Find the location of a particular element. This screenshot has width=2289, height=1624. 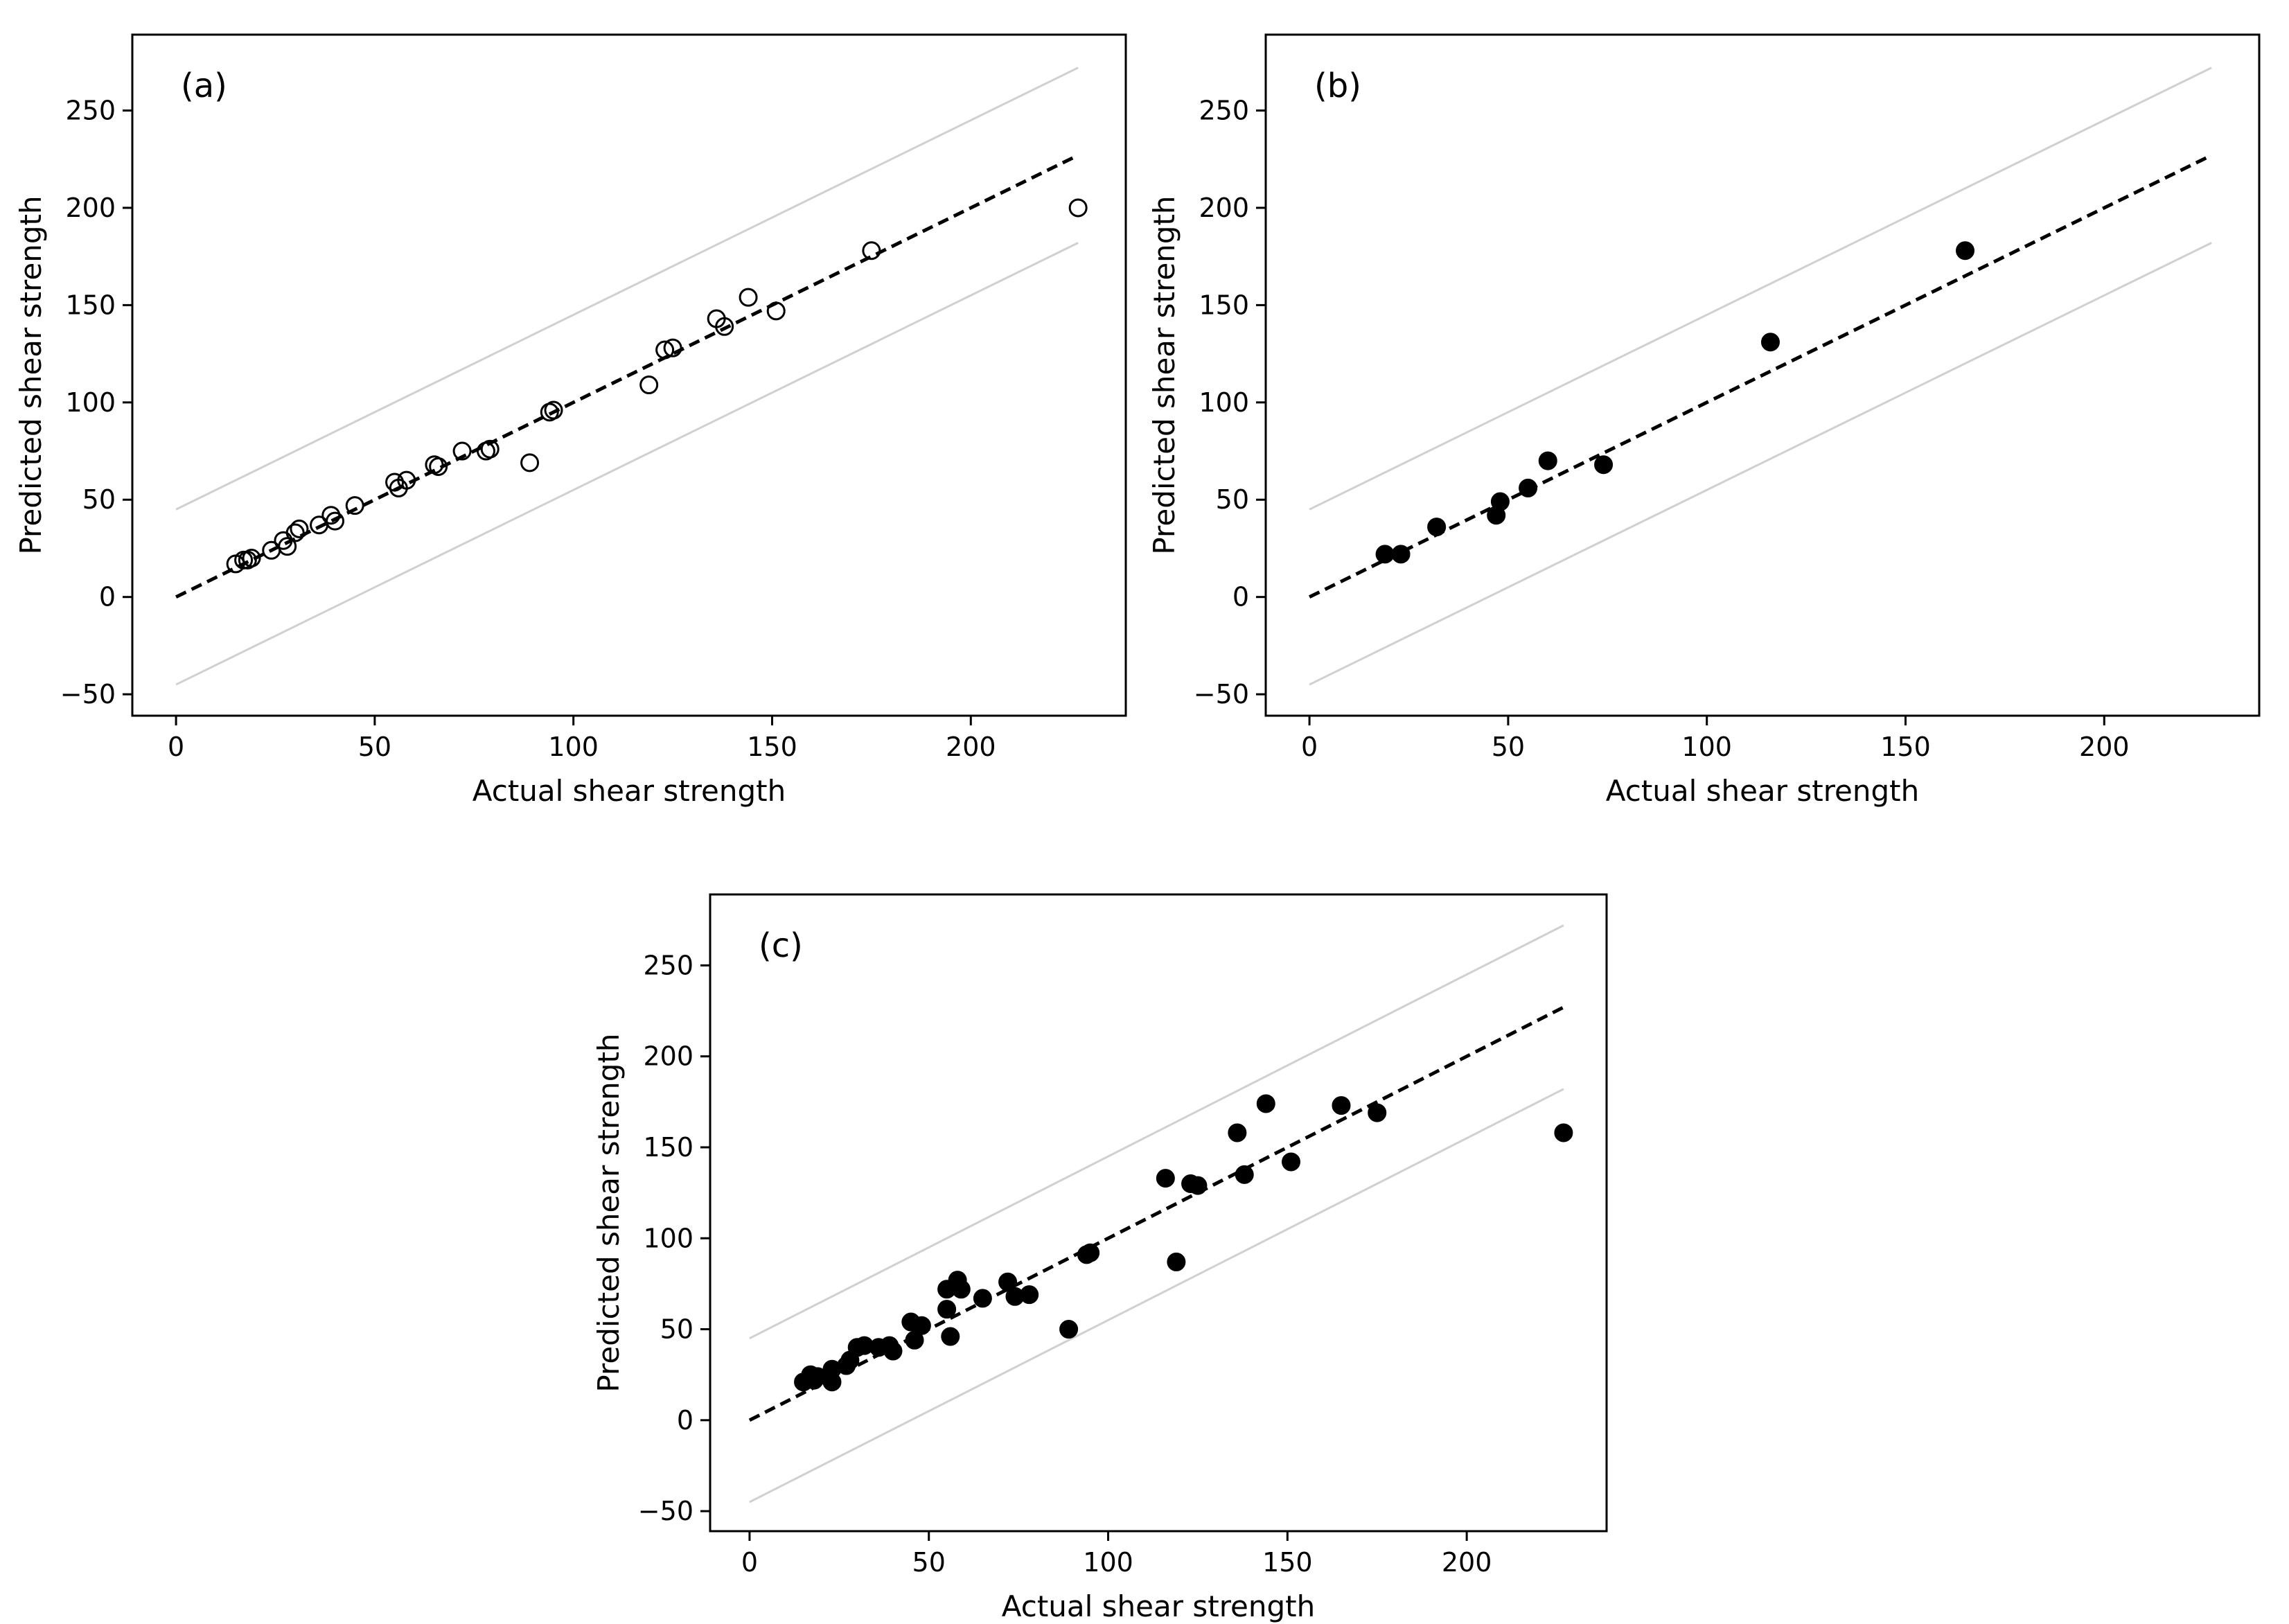

plot-area is located at coordinates (1160, 1213).